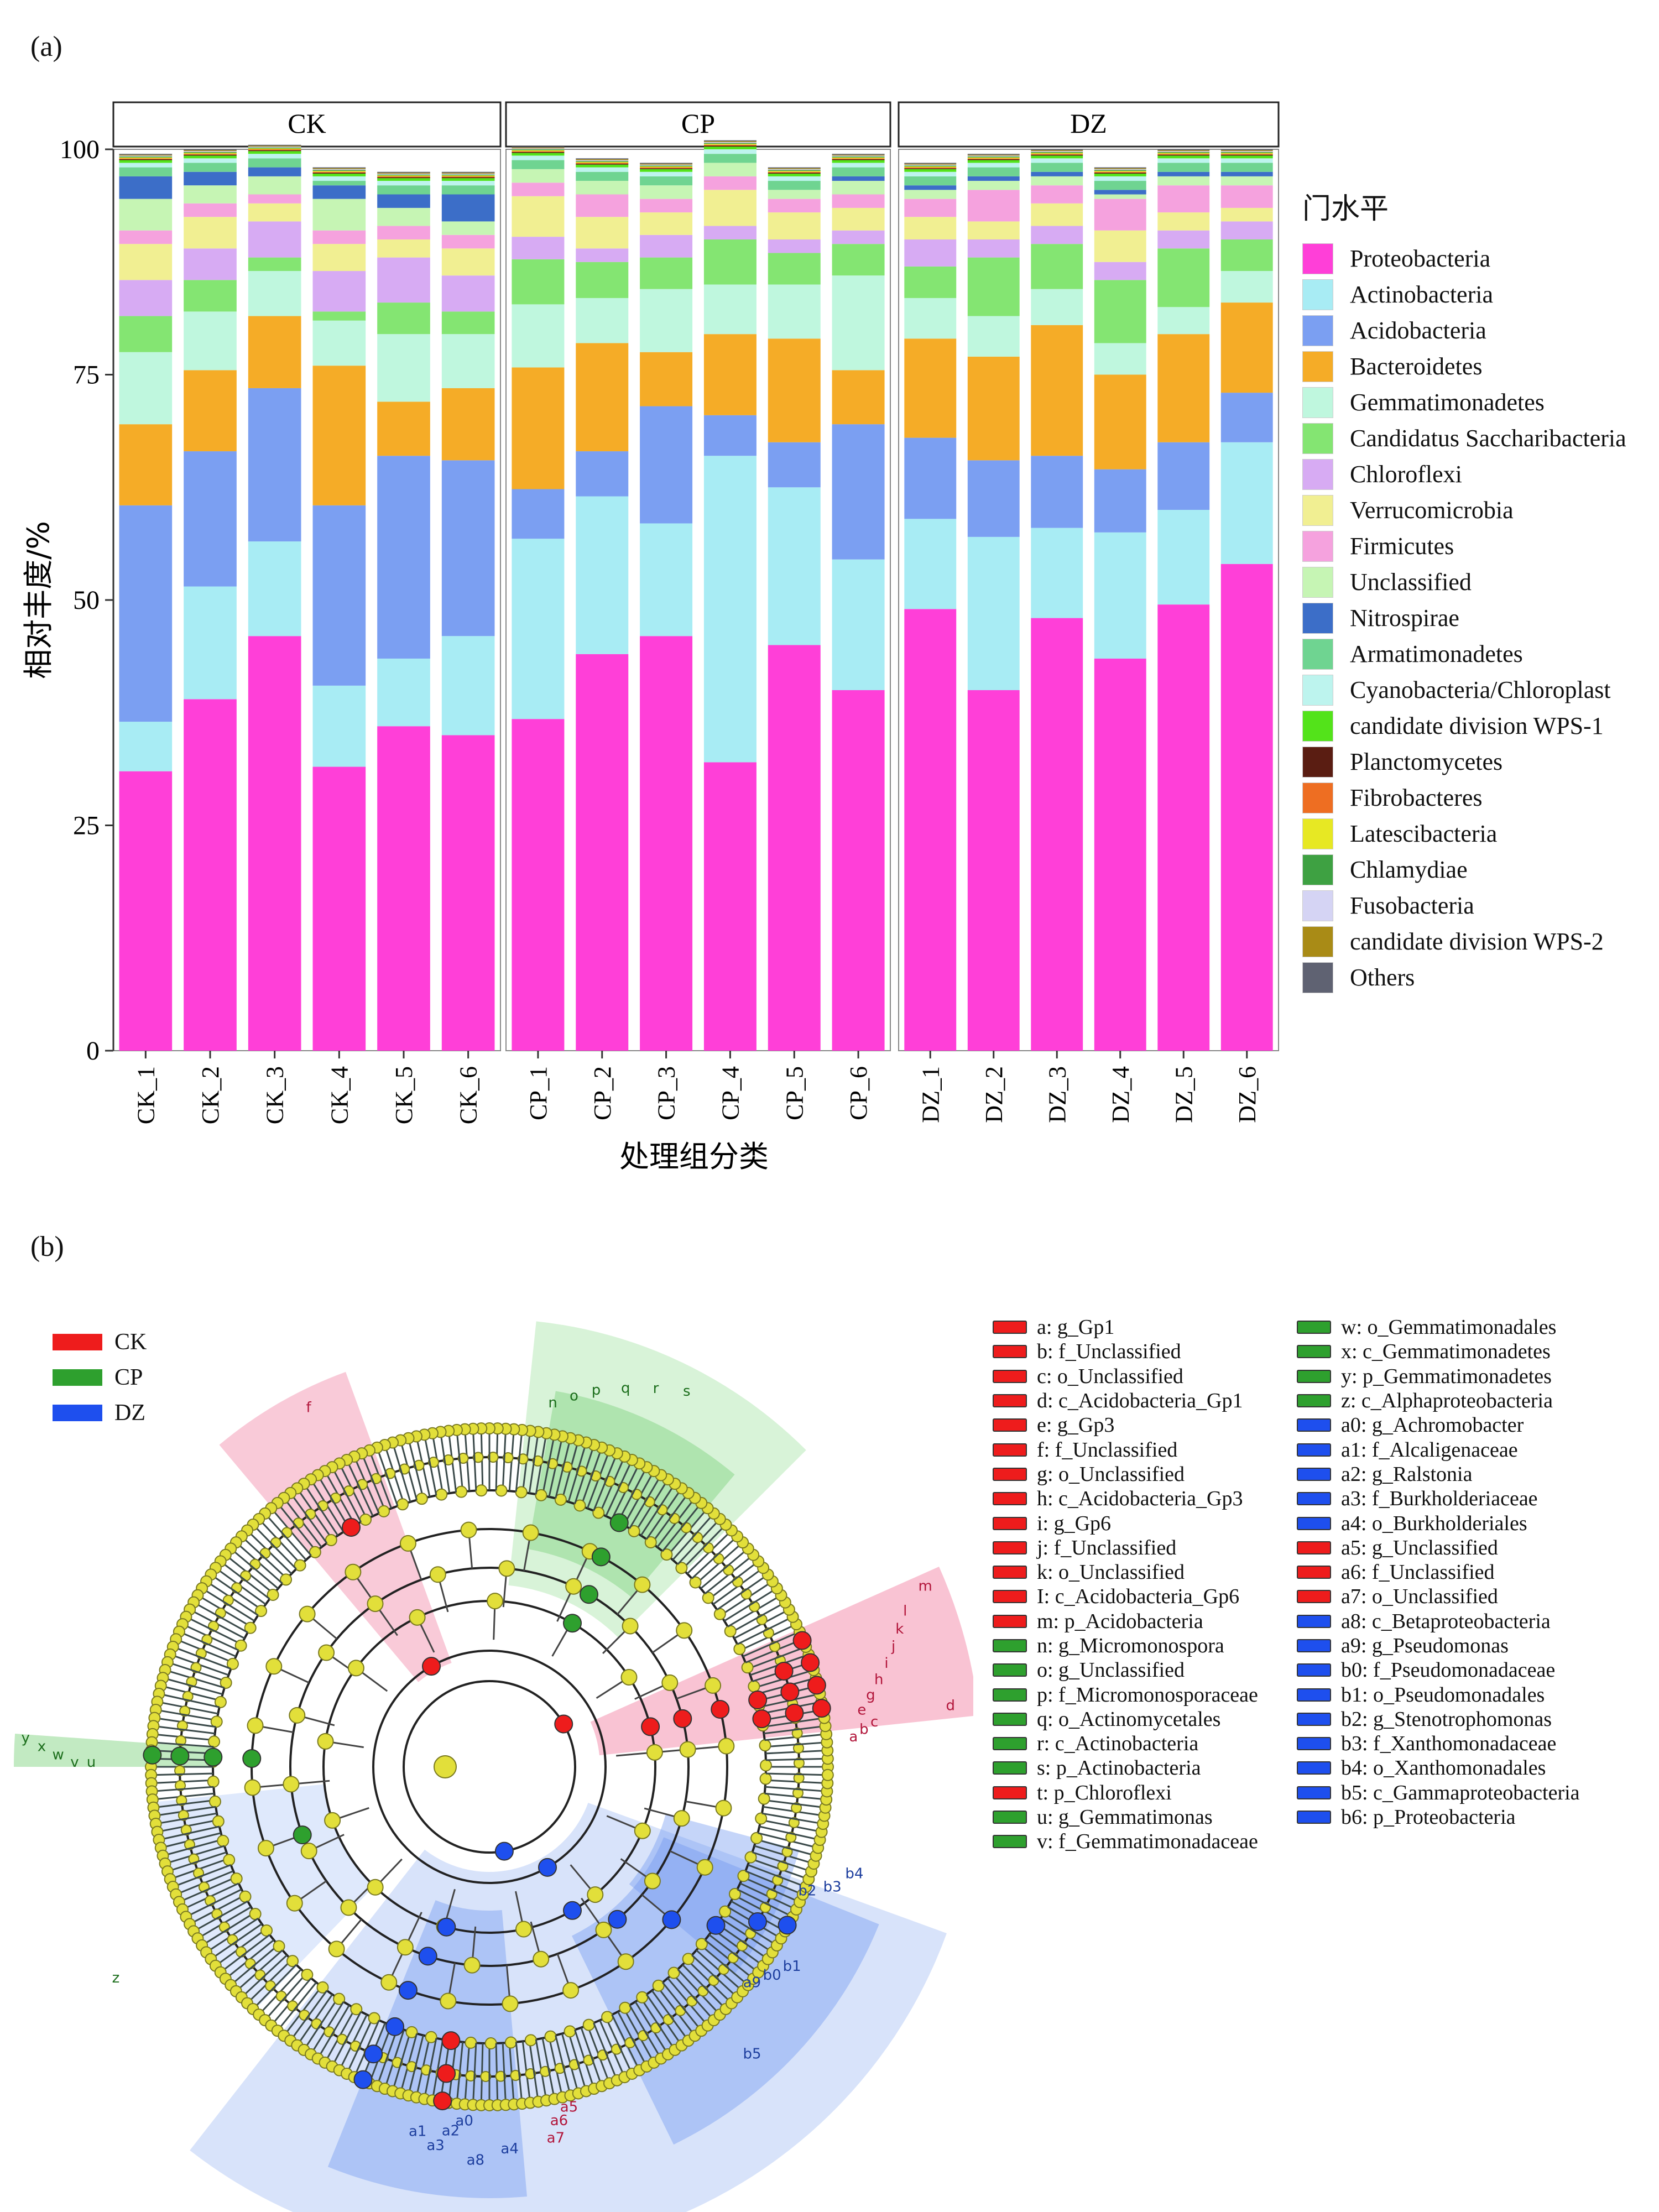 The image size is (1659, 2212). I want to click on x-tick-label: DZ_2, so click(994, 1095).